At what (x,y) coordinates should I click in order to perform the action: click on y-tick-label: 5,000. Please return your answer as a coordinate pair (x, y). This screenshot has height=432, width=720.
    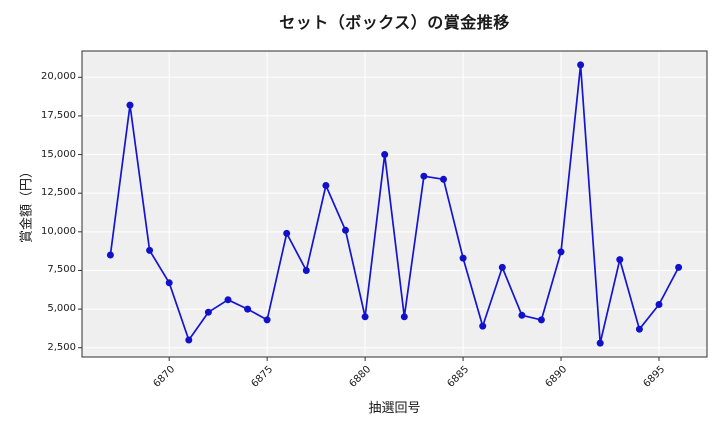
    Looking at the image, I should click on (61, 309).